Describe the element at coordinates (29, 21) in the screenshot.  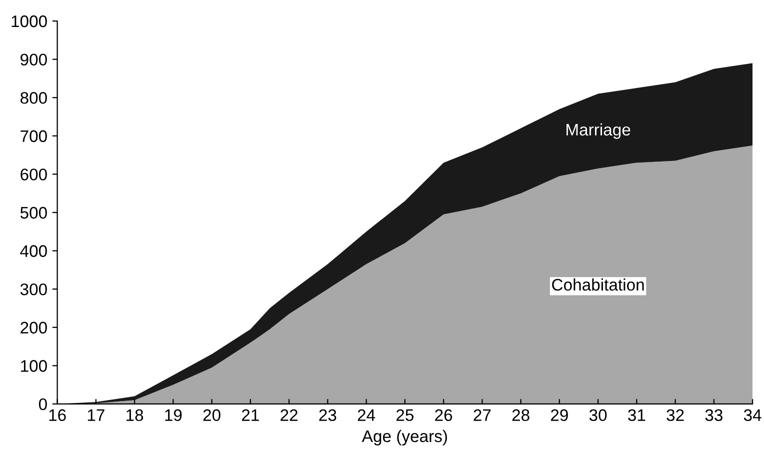
I see `y-tick-label: 1000` at that location.